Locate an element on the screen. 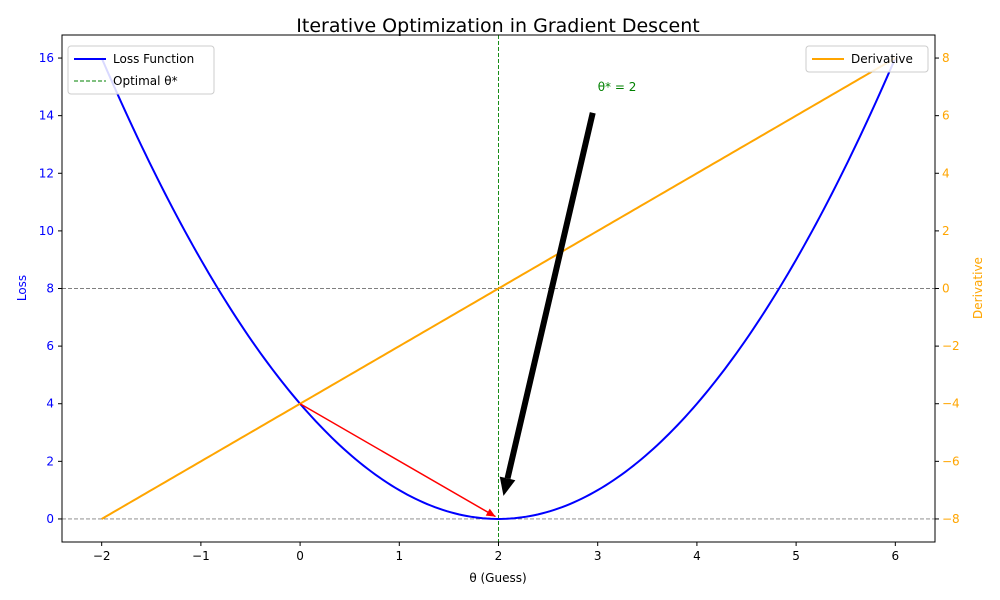 The image size is (1000, 600). right-tick-label: 0 is located at coordinates (946, 289).